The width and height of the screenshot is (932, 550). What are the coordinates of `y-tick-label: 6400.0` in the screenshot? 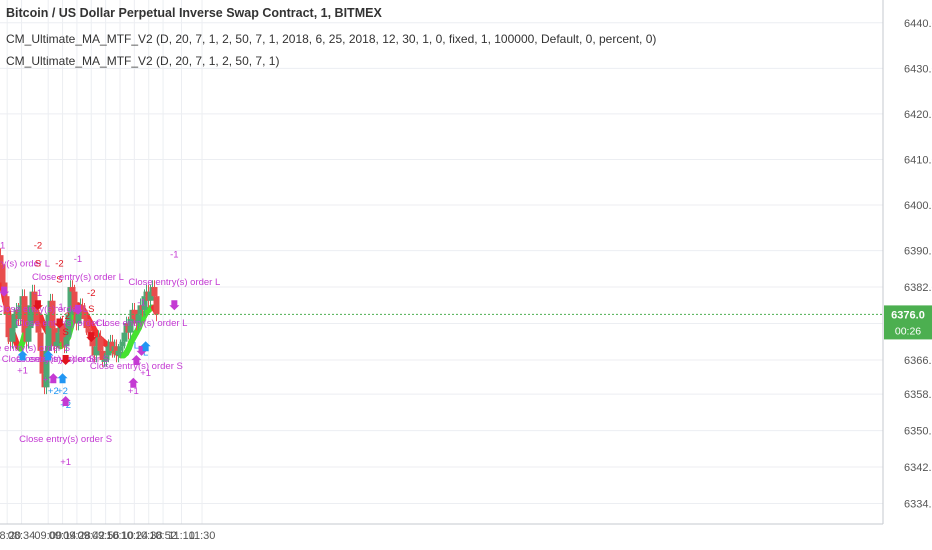 It's located at (918, 206).